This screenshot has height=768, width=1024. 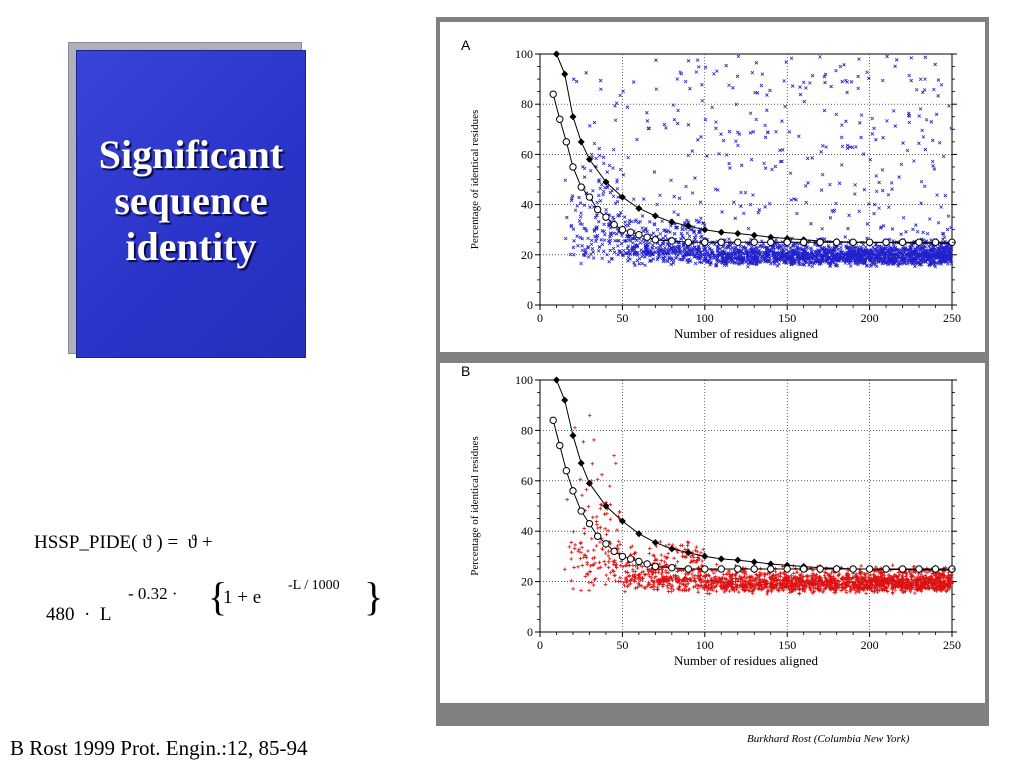 What do you see at coordinates (187, 200) in the screenshot?
I see `title-card: Significant sequence identity` at bounding box center [187, 200].